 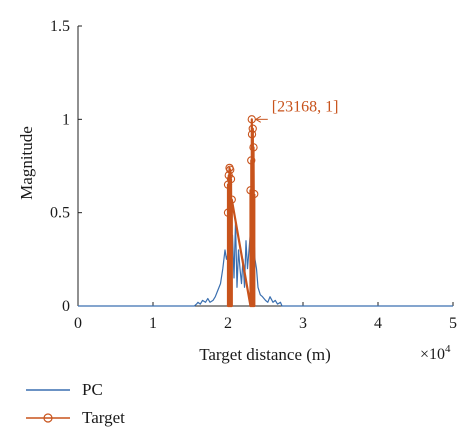 What do you see at coordinates (258, 119) in the screenshot?
I see `annotation-arrowhead` at bounding box center [258, 119].